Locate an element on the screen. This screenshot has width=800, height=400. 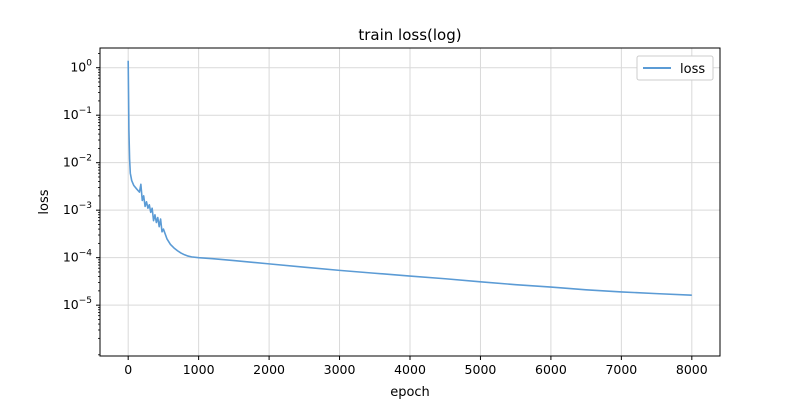
y-tick-label: 10⁻⁵ is located at coordinates (77, 304).